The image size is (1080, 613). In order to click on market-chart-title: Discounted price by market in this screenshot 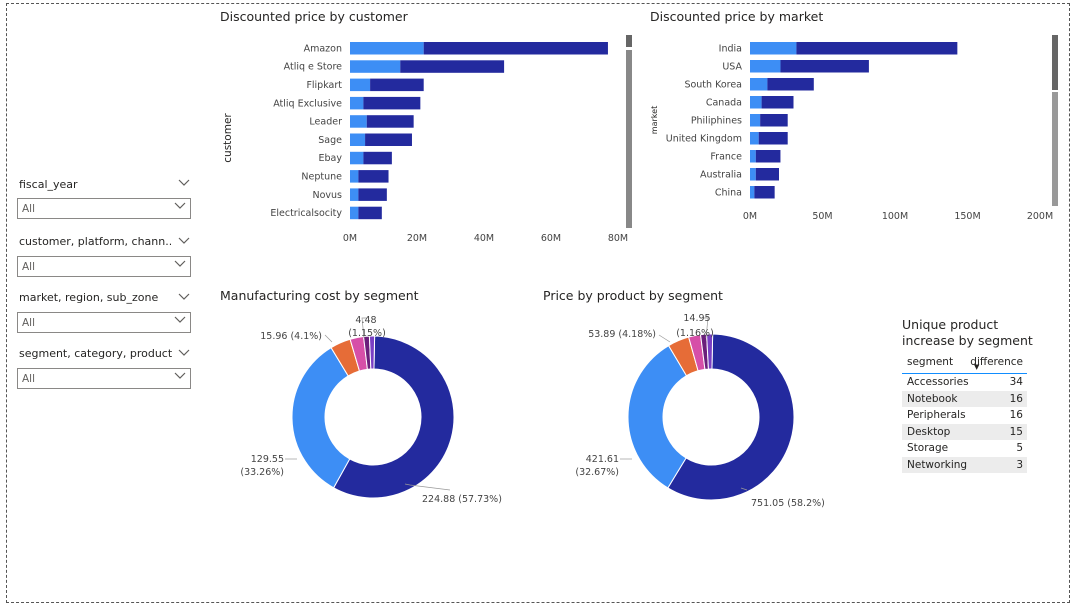, I will do `click(737, 16)`.